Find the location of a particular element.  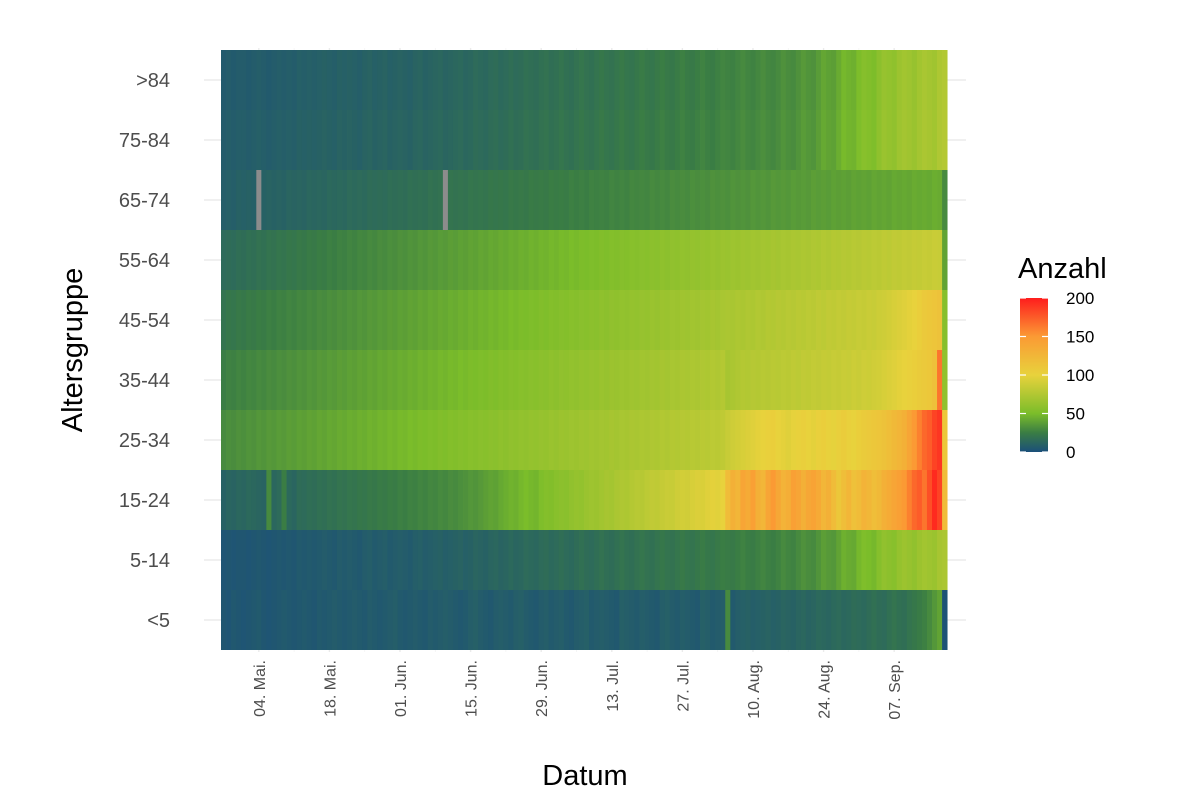

legend-tick-label: 100 is located at coordinates (1080, 375).